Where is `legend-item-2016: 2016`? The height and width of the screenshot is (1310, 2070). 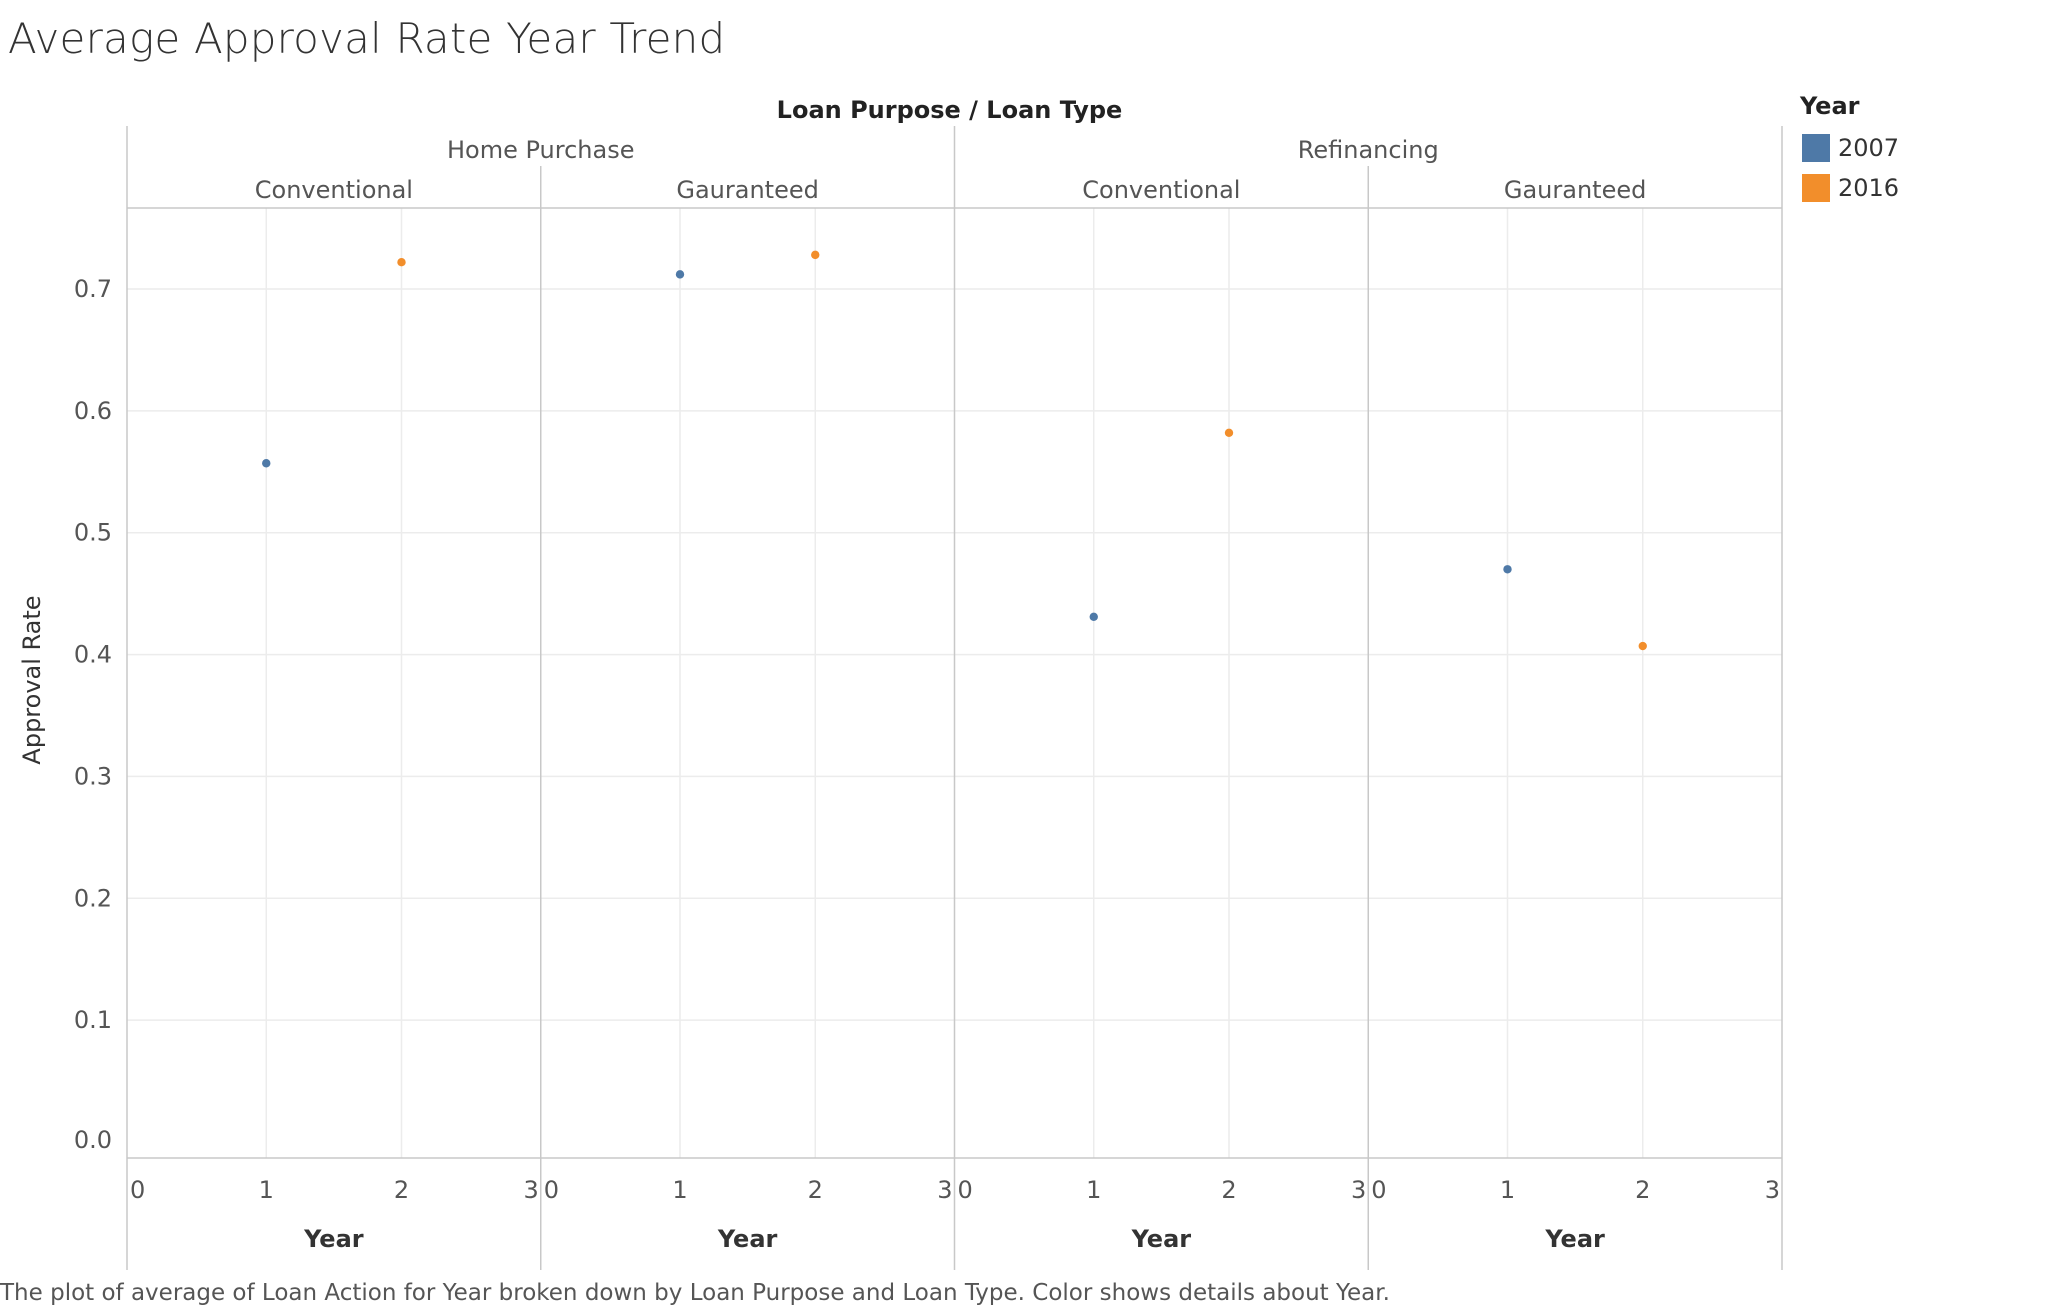 legend-item-2016: 2016 is located at coordinates (1849, 188).